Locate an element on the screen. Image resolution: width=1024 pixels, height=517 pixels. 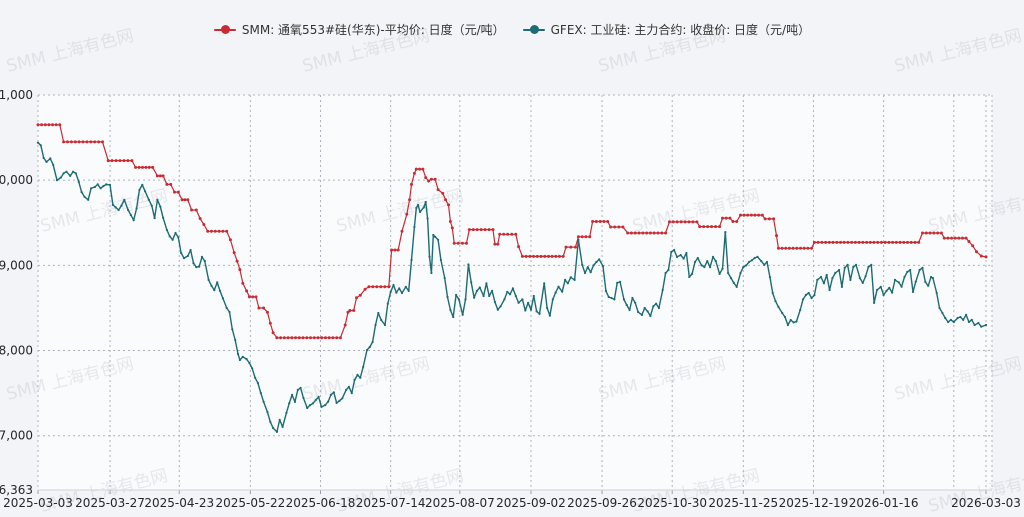
y-axis-min-label: 6,363 is located at coordinates (16, 490).